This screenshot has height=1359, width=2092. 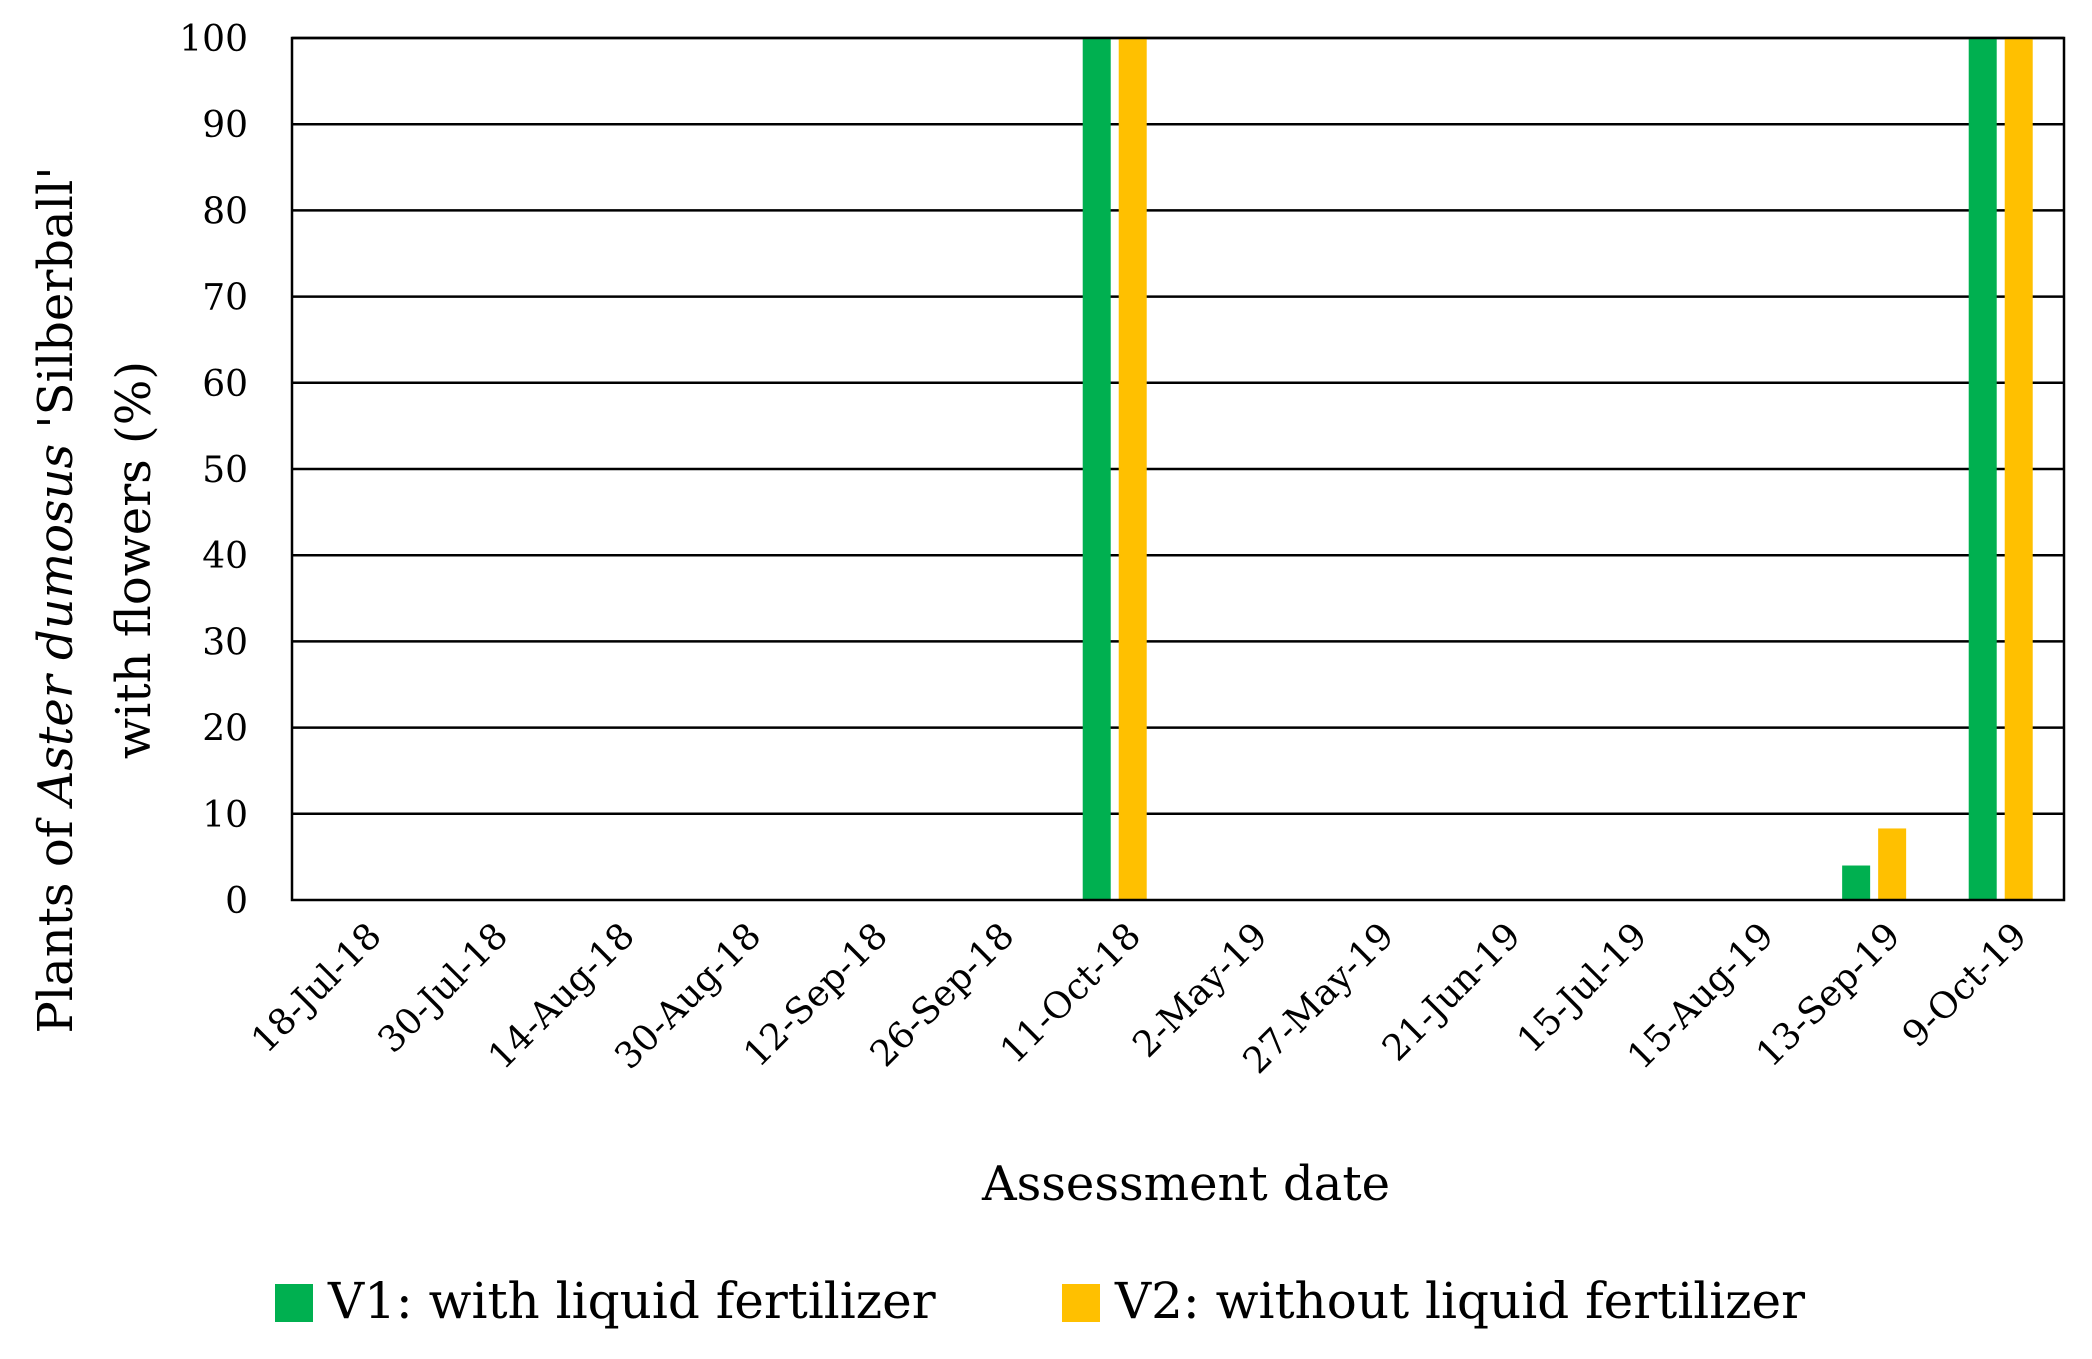 I want to click on y-tick-label: 10, so click(x=225, y=815).